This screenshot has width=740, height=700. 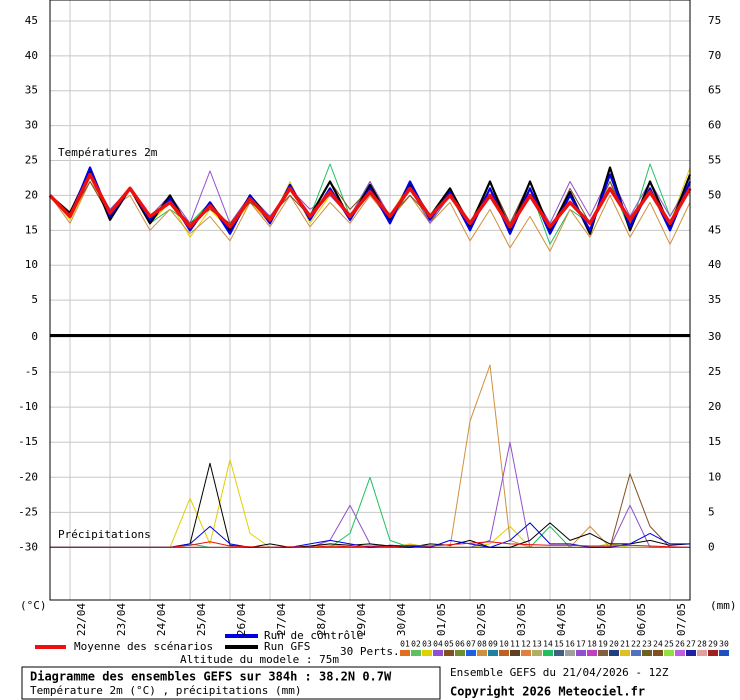 I want to click on y2-tick-label: 60, so click(x=714, y=125).